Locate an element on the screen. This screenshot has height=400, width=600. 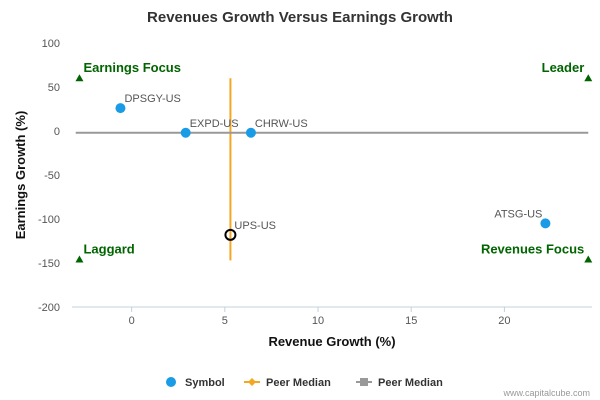
data-point-label: DPSGY-US is located at coordinates (152, 99).